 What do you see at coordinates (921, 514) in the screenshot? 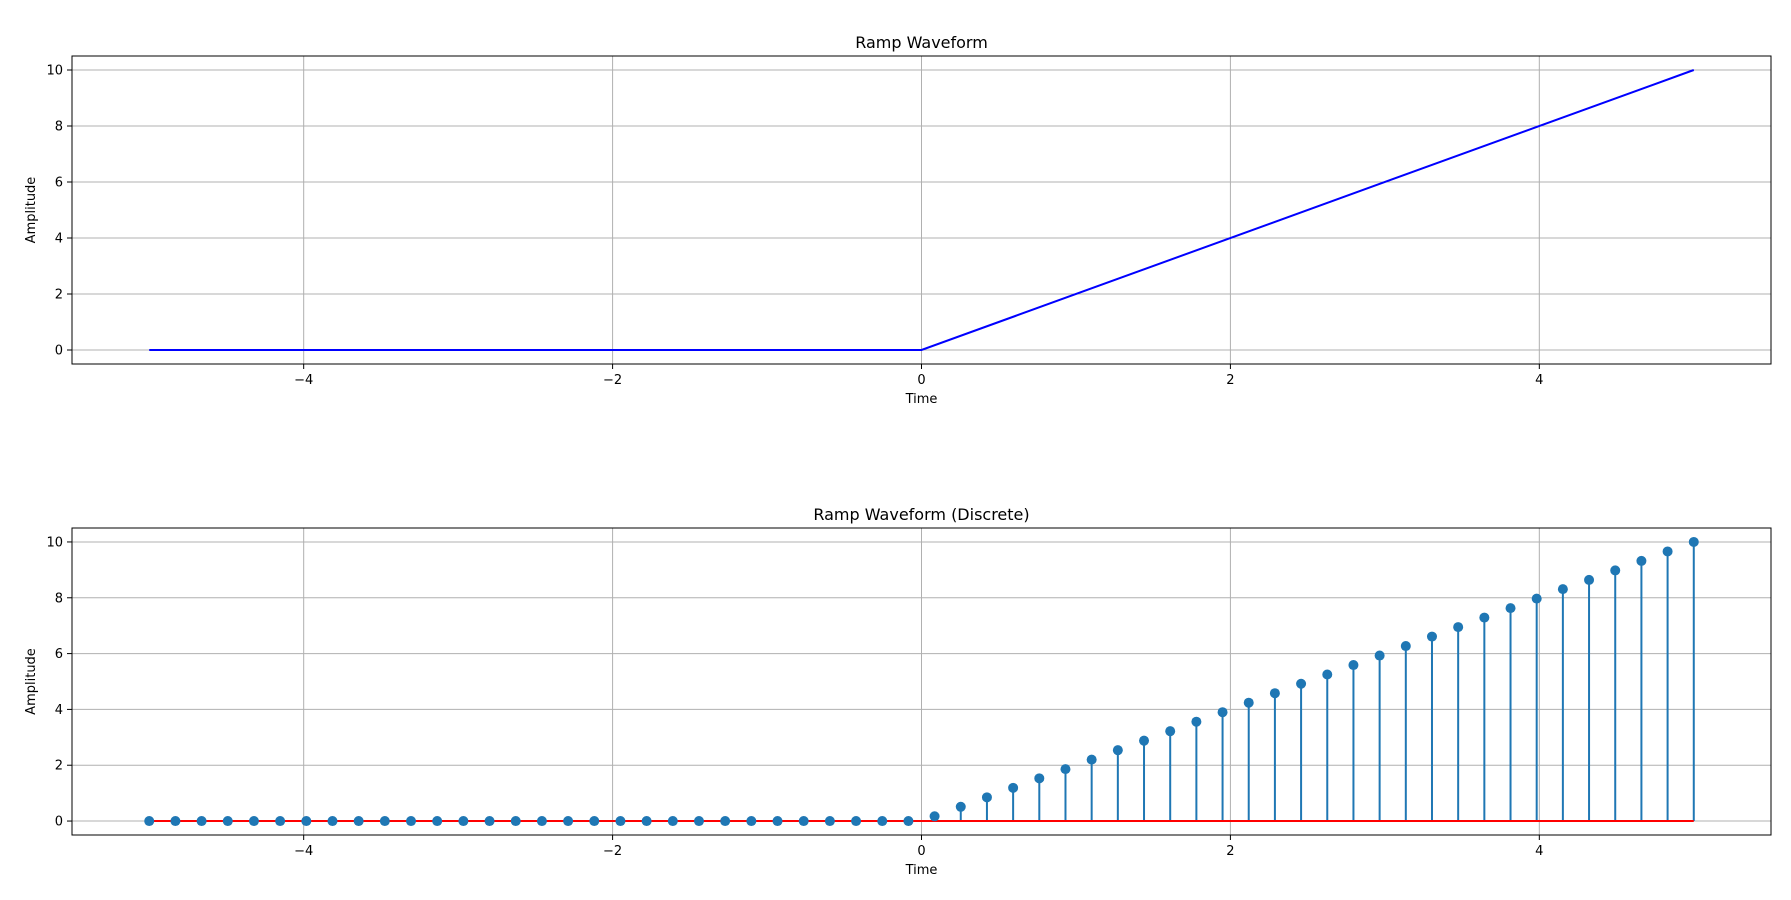
I see `chart-title: Ramp Waveform (Discrete)` at bounding box center [921, 514].